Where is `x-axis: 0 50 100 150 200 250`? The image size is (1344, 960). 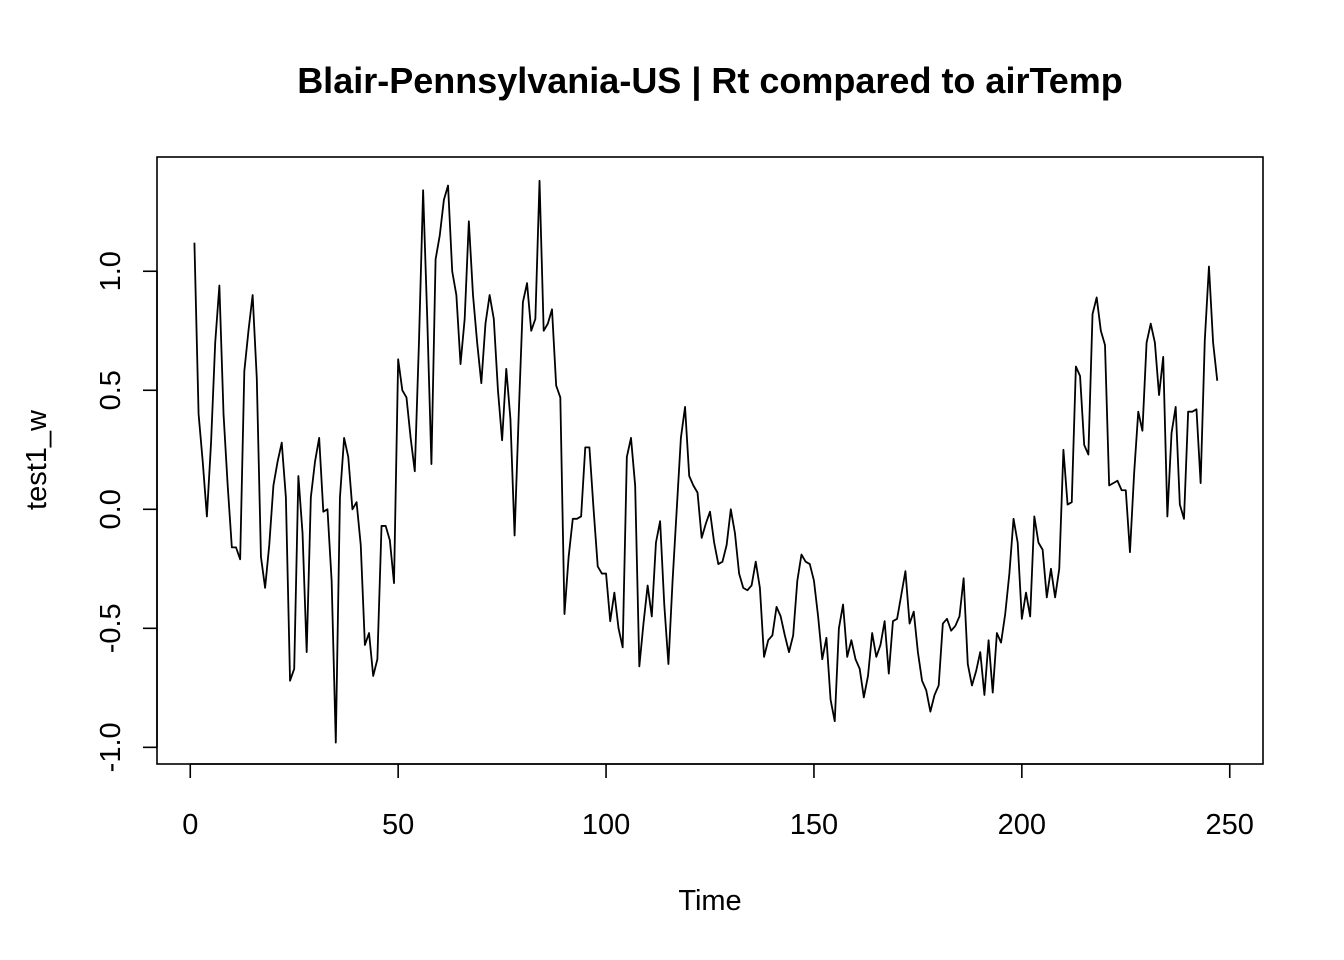 x-axis: 0 50 100 150 200 250 is located at coordinates (718, 802).